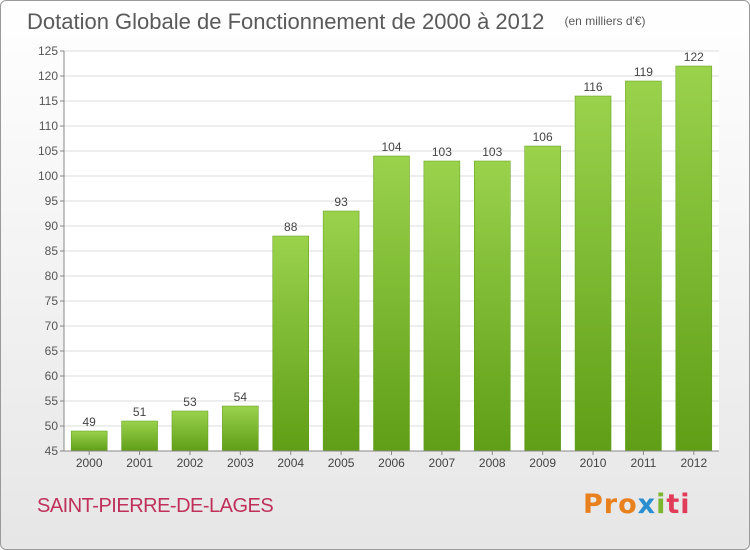  Describe the element at coordinates (89, 463) in the screenshot. I see `x-tick-label: 2000` at that location.